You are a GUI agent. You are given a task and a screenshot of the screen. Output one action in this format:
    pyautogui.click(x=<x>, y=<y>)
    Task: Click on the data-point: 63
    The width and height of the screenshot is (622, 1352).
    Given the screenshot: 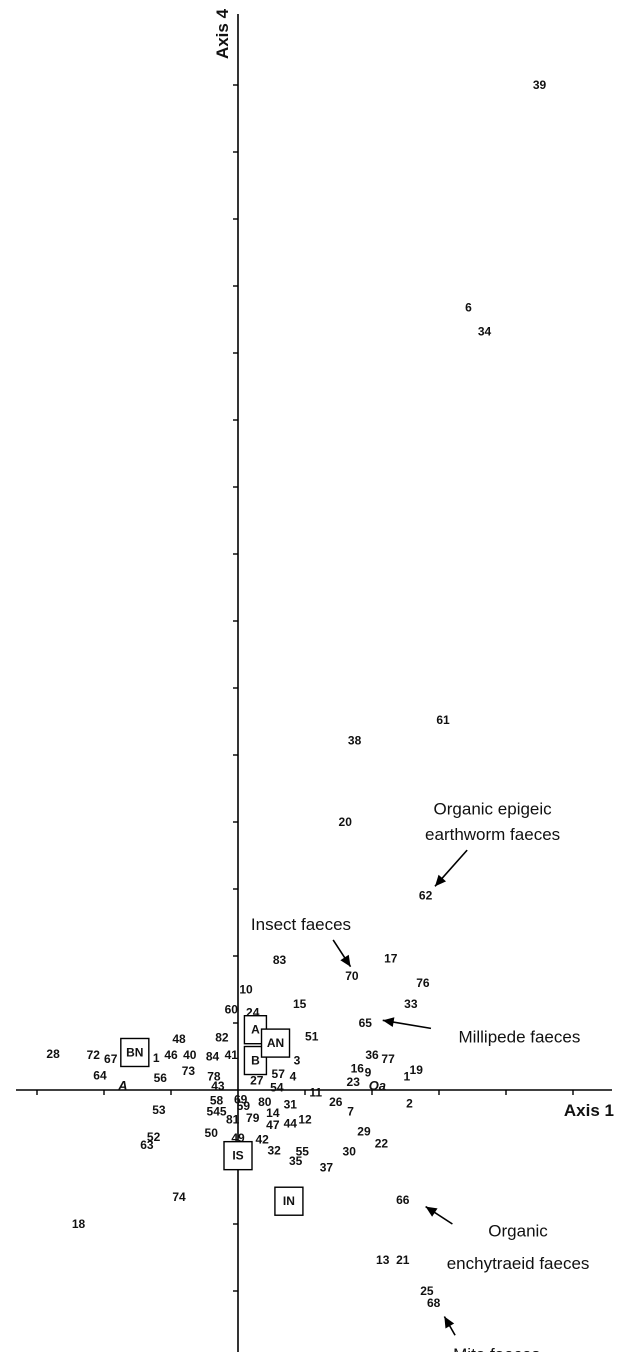 What is the action you would take?
    pyautogui.click(x=147, y=1145)
    